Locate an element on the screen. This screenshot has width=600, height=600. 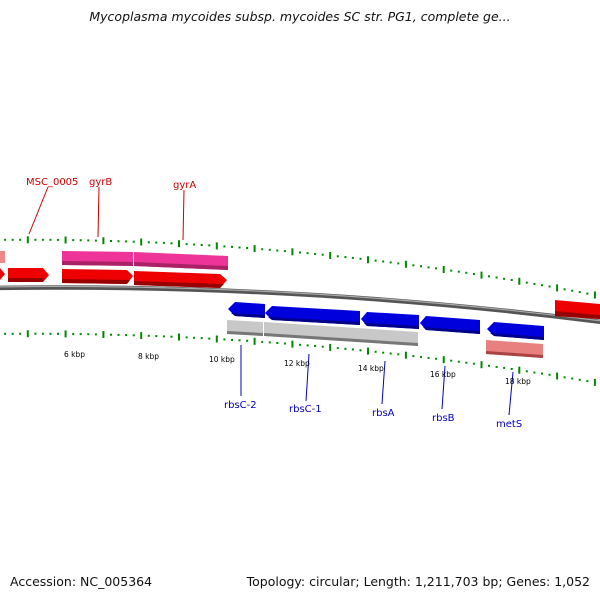
forward-inner-genes is located at coordinates (300, 293).